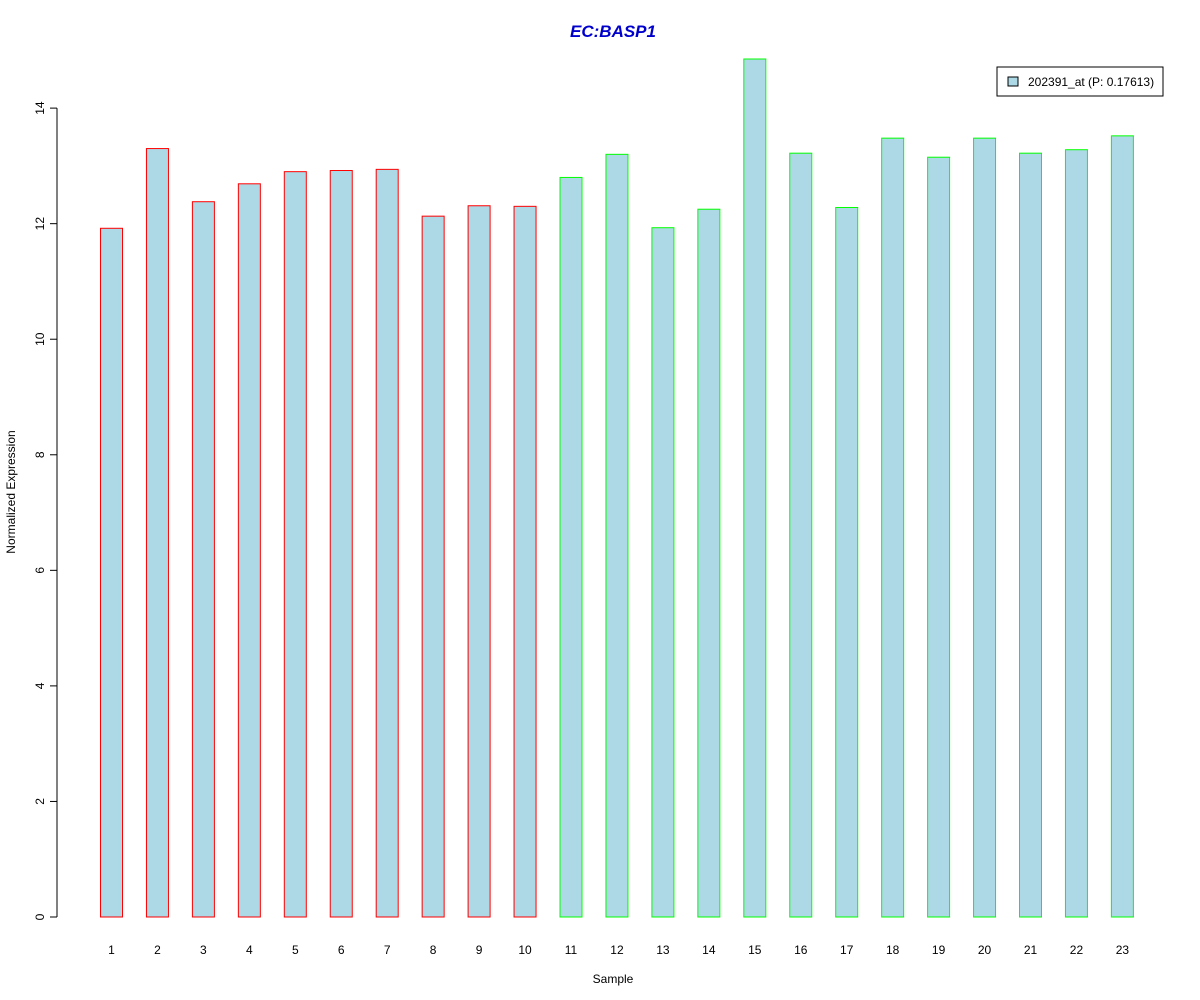 The image size is (1200, 1000). Describe the element at coordinates (525, 950) in the screenshot. I see `x-tick-label: 10` at that location.